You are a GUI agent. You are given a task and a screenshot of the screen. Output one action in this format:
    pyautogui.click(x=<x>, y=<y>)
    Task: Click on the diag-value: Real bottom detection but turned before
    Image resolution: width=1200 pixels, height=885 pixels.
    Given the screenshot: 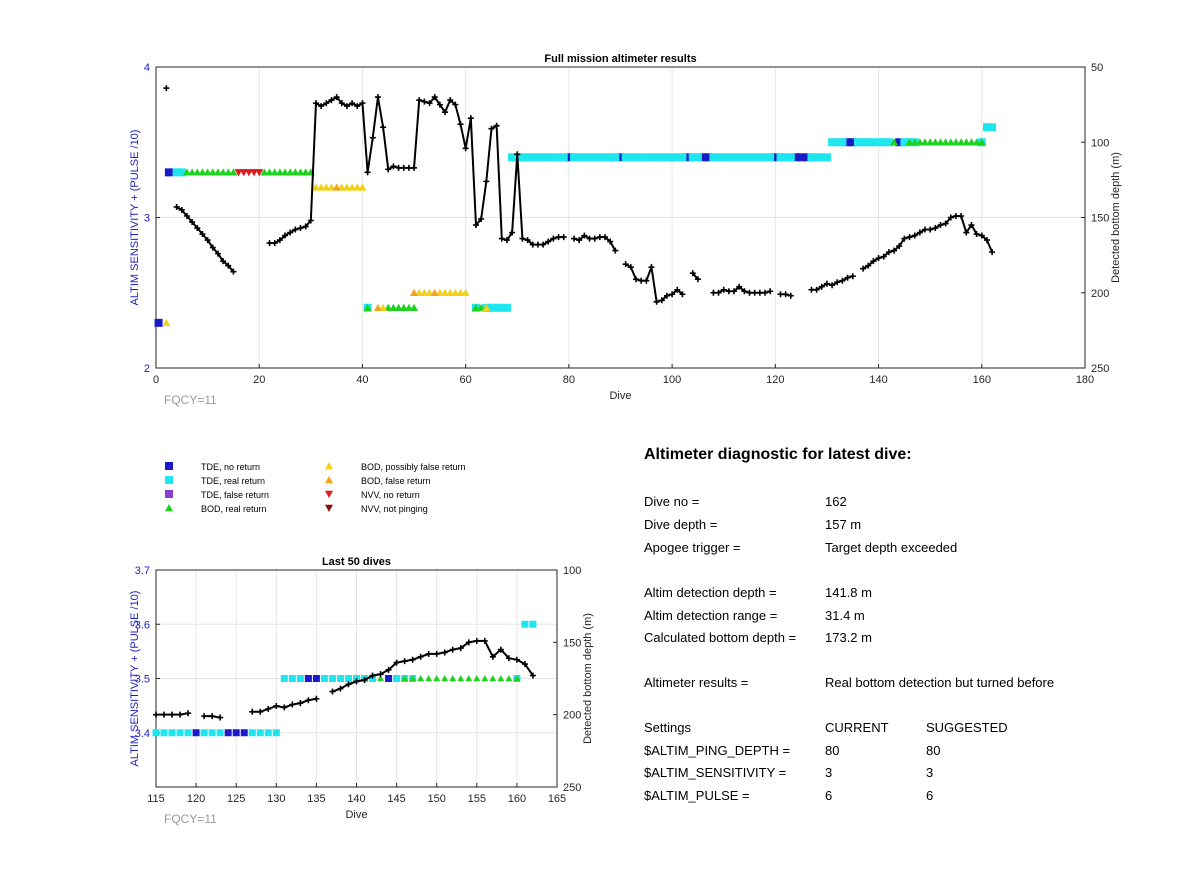 What is the action you would take?
    pyautogui.click(x=940, y=682)
    